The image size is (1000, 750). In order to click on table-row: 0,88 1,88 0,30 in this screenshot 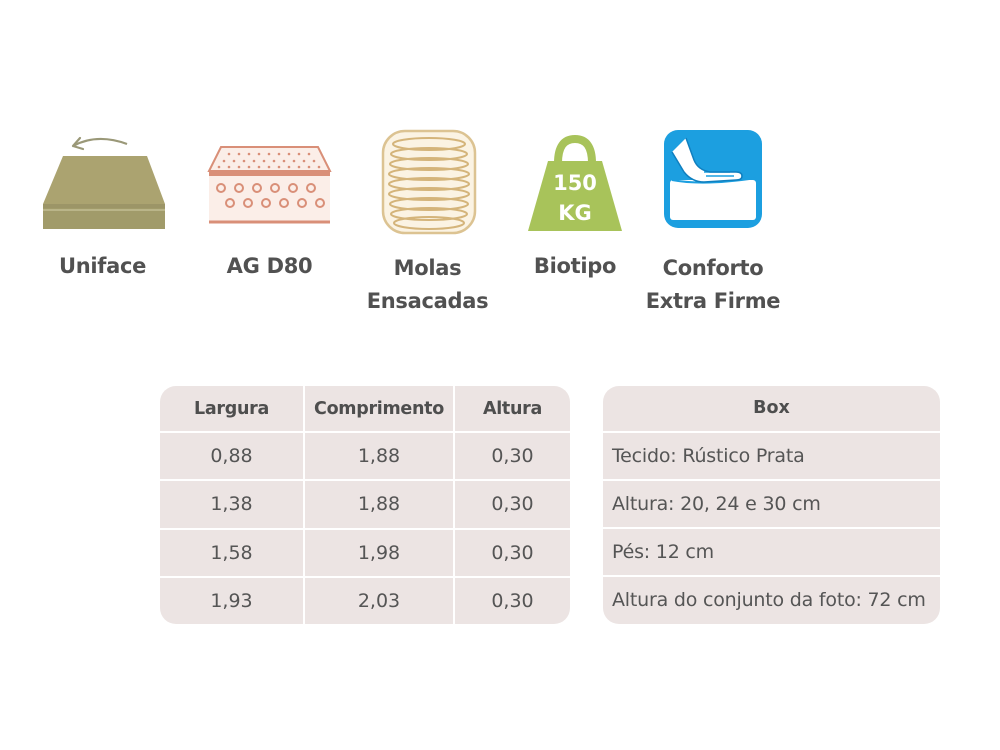, I will do `click(365, 457)`.